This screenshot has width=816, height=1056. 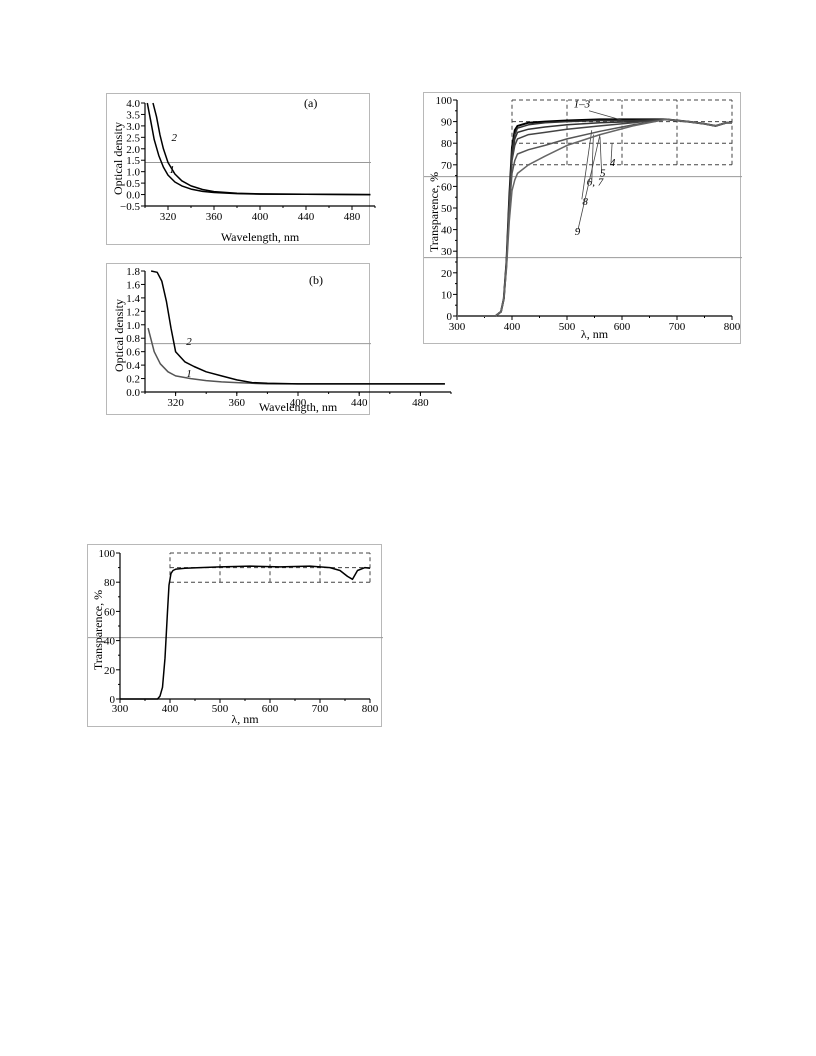 What do you see at coordinates (133, 312) in the screenshot?
I see `y-tick-label: 1.2` at bounding box center [133, 312].